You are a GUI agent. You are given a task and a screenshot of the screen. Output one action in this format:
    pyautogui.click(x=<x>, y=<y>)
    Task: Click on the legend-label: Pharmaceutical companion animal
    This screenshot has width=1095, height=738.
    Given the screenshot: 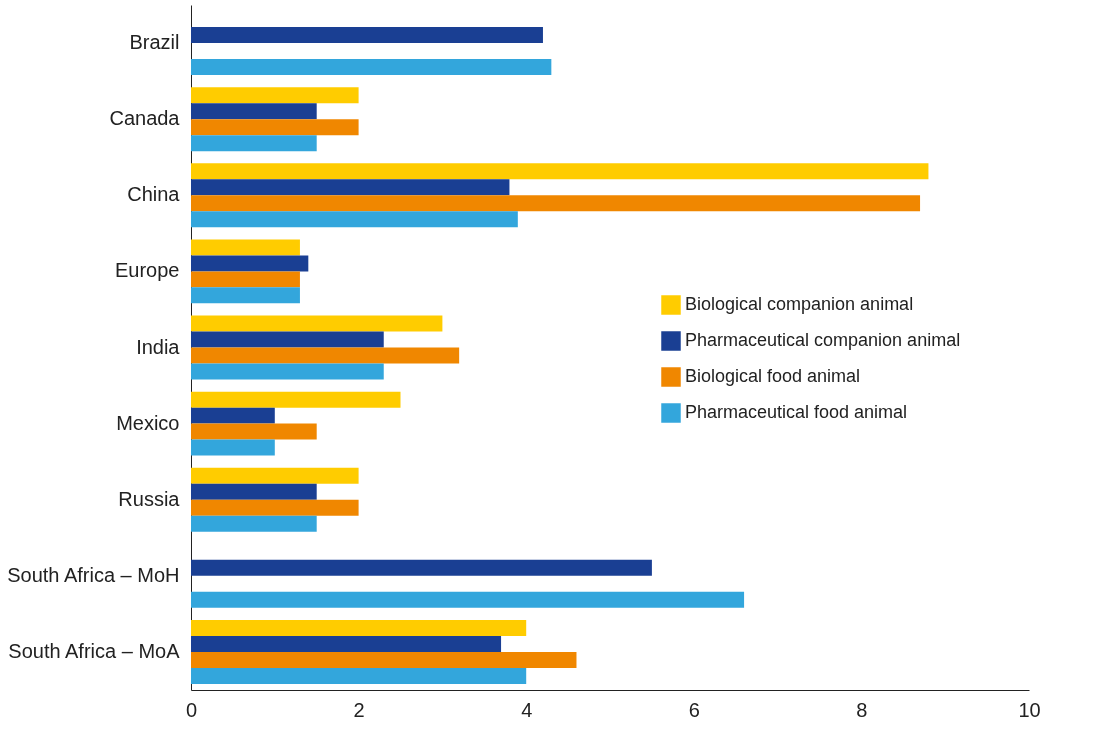 What is the action you would take?
    pyautogui.click(x=823, y=340)
    